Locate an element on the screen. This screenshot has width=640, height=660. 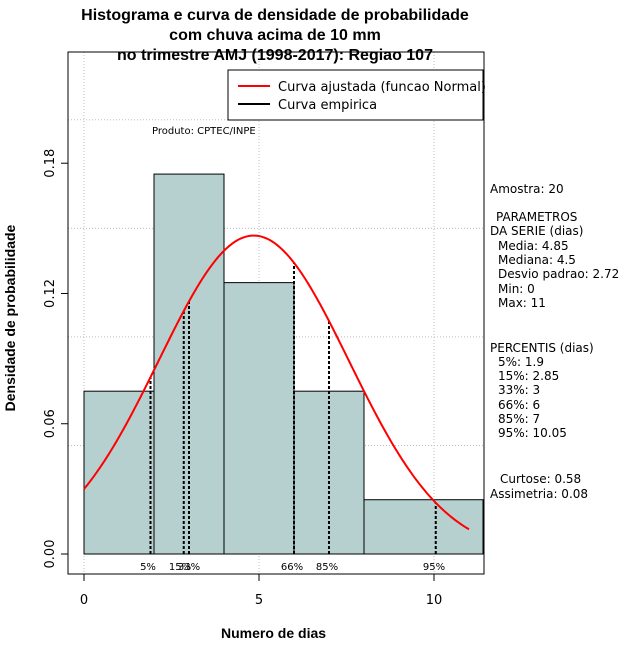
y-tick-label: 0.18 is located at coordinates (50, 163).